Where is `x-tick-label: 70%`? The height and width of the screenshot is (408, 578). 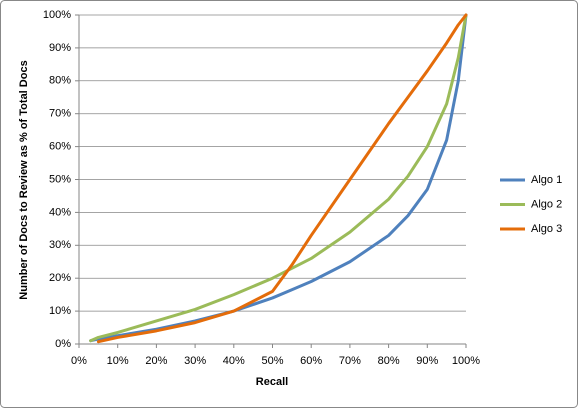 x-tick-label: 70% is located at coordinates (350, 361).